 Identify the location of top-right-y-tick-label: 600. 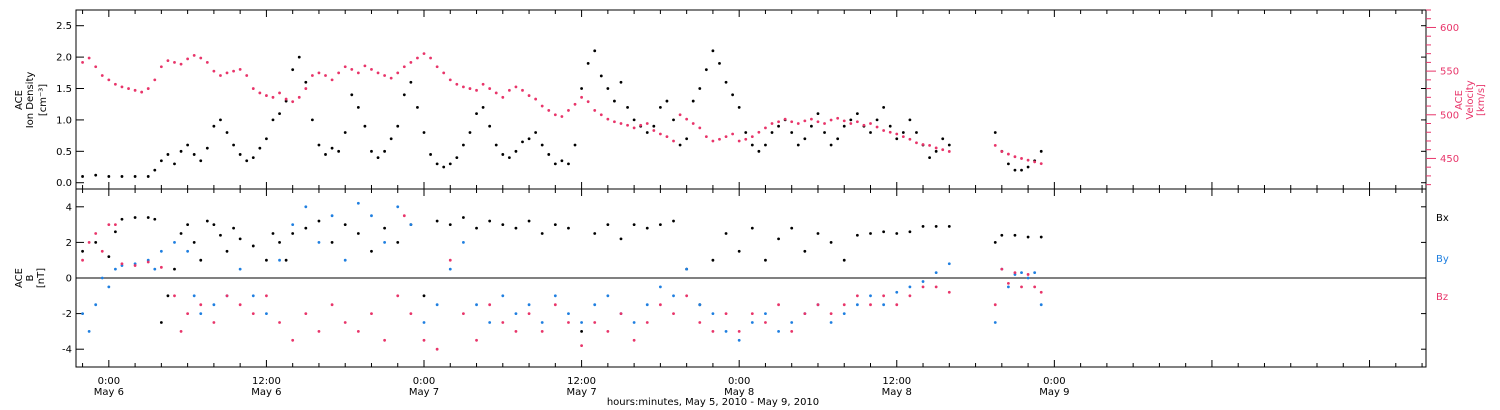
(1449, 28).